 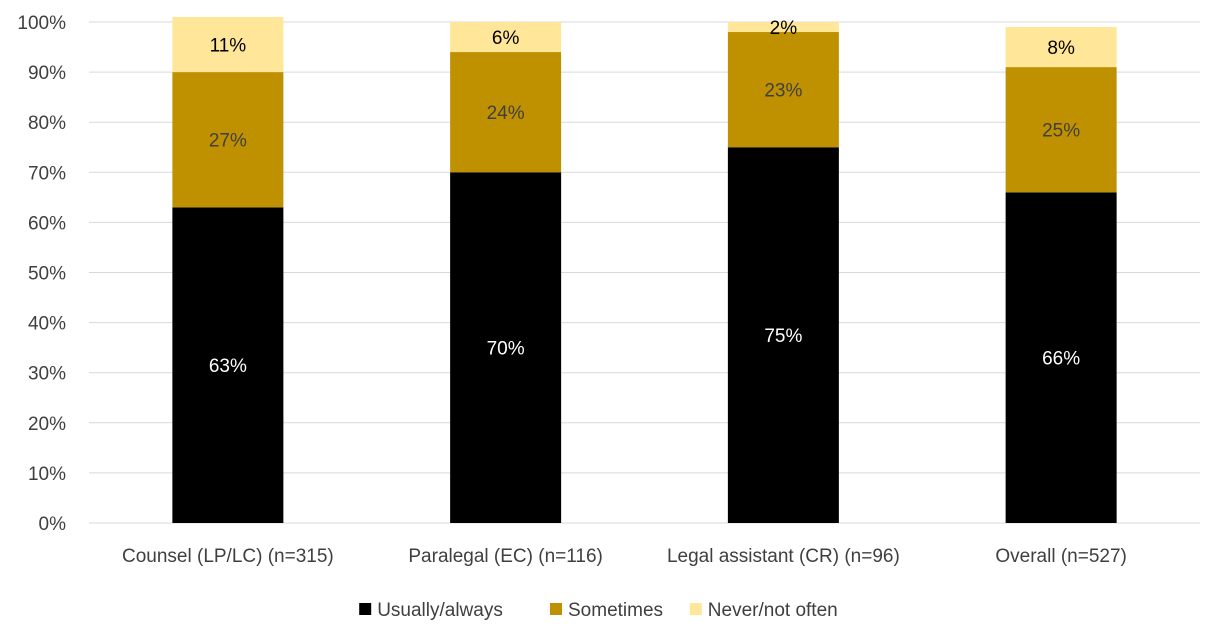 What do you see at coordinates (47, 374) in the screenshot?
I see `y-tick-label: 30%` at bounding box center [47, 374].